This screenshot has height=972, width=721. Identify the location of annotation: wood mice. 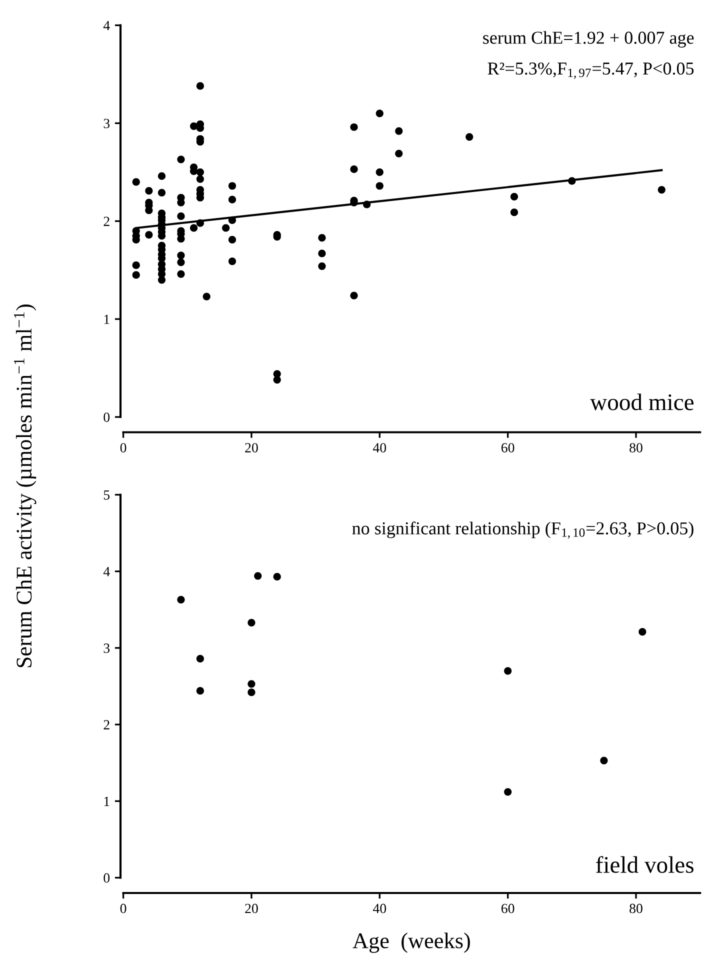
(642, 402).